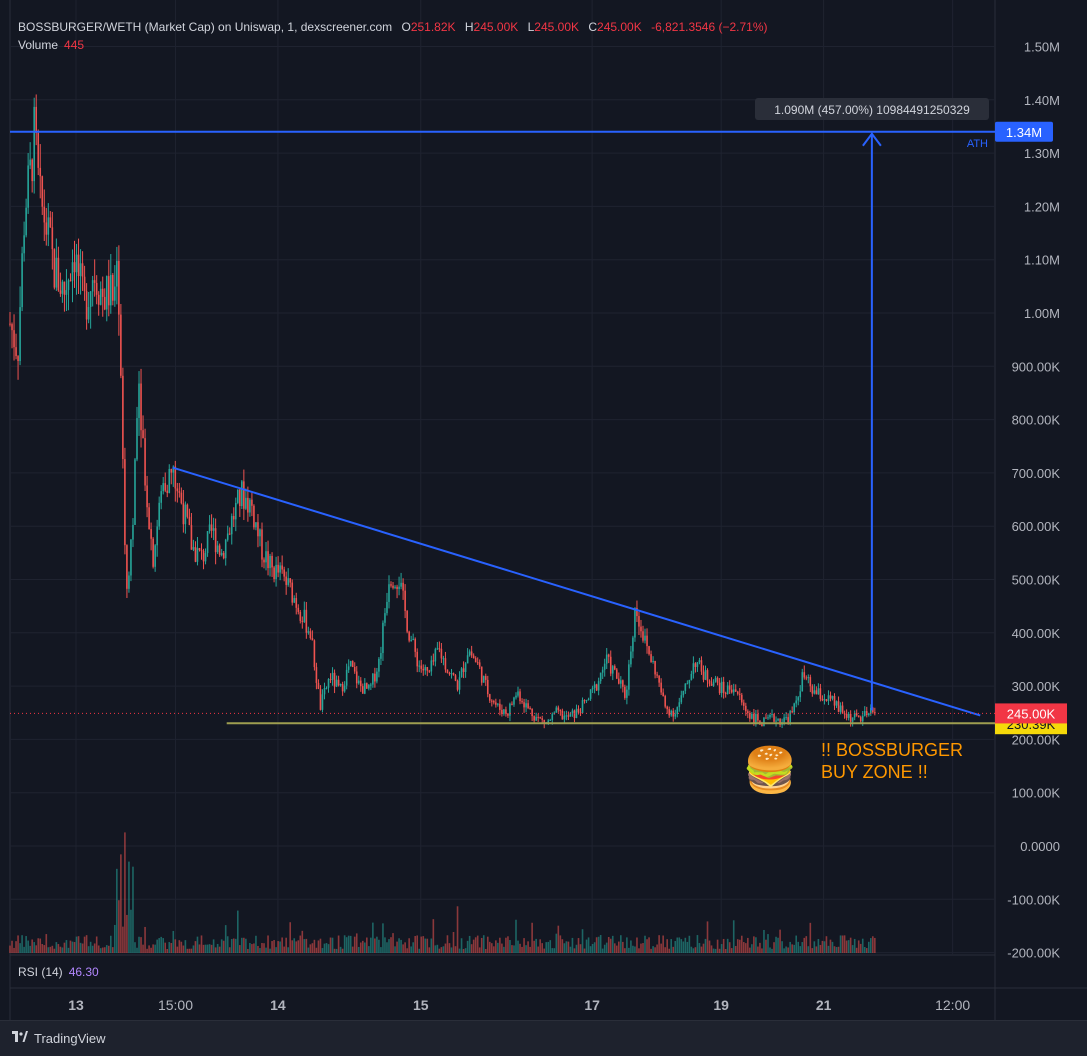  I want to click on footer-bar: TradingView, so click(543, 1038).